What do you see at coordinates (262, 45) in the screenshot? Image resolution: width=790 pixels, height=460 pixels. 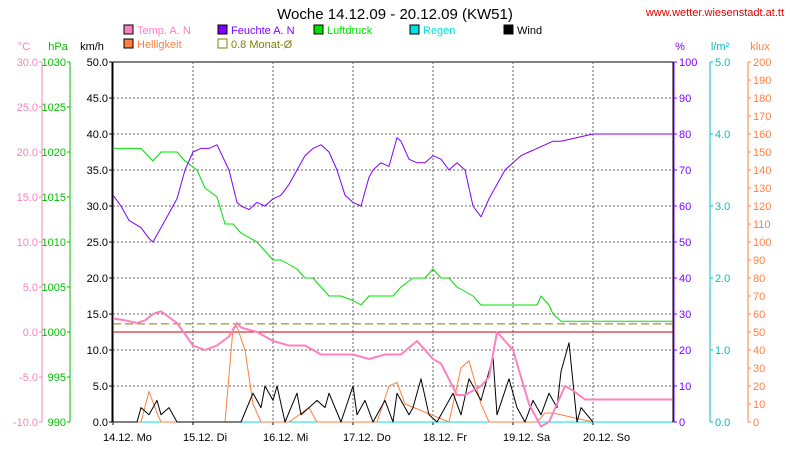 I see `legend-label: 0.8 Monat-Ø` at bounding box center [262, 45].